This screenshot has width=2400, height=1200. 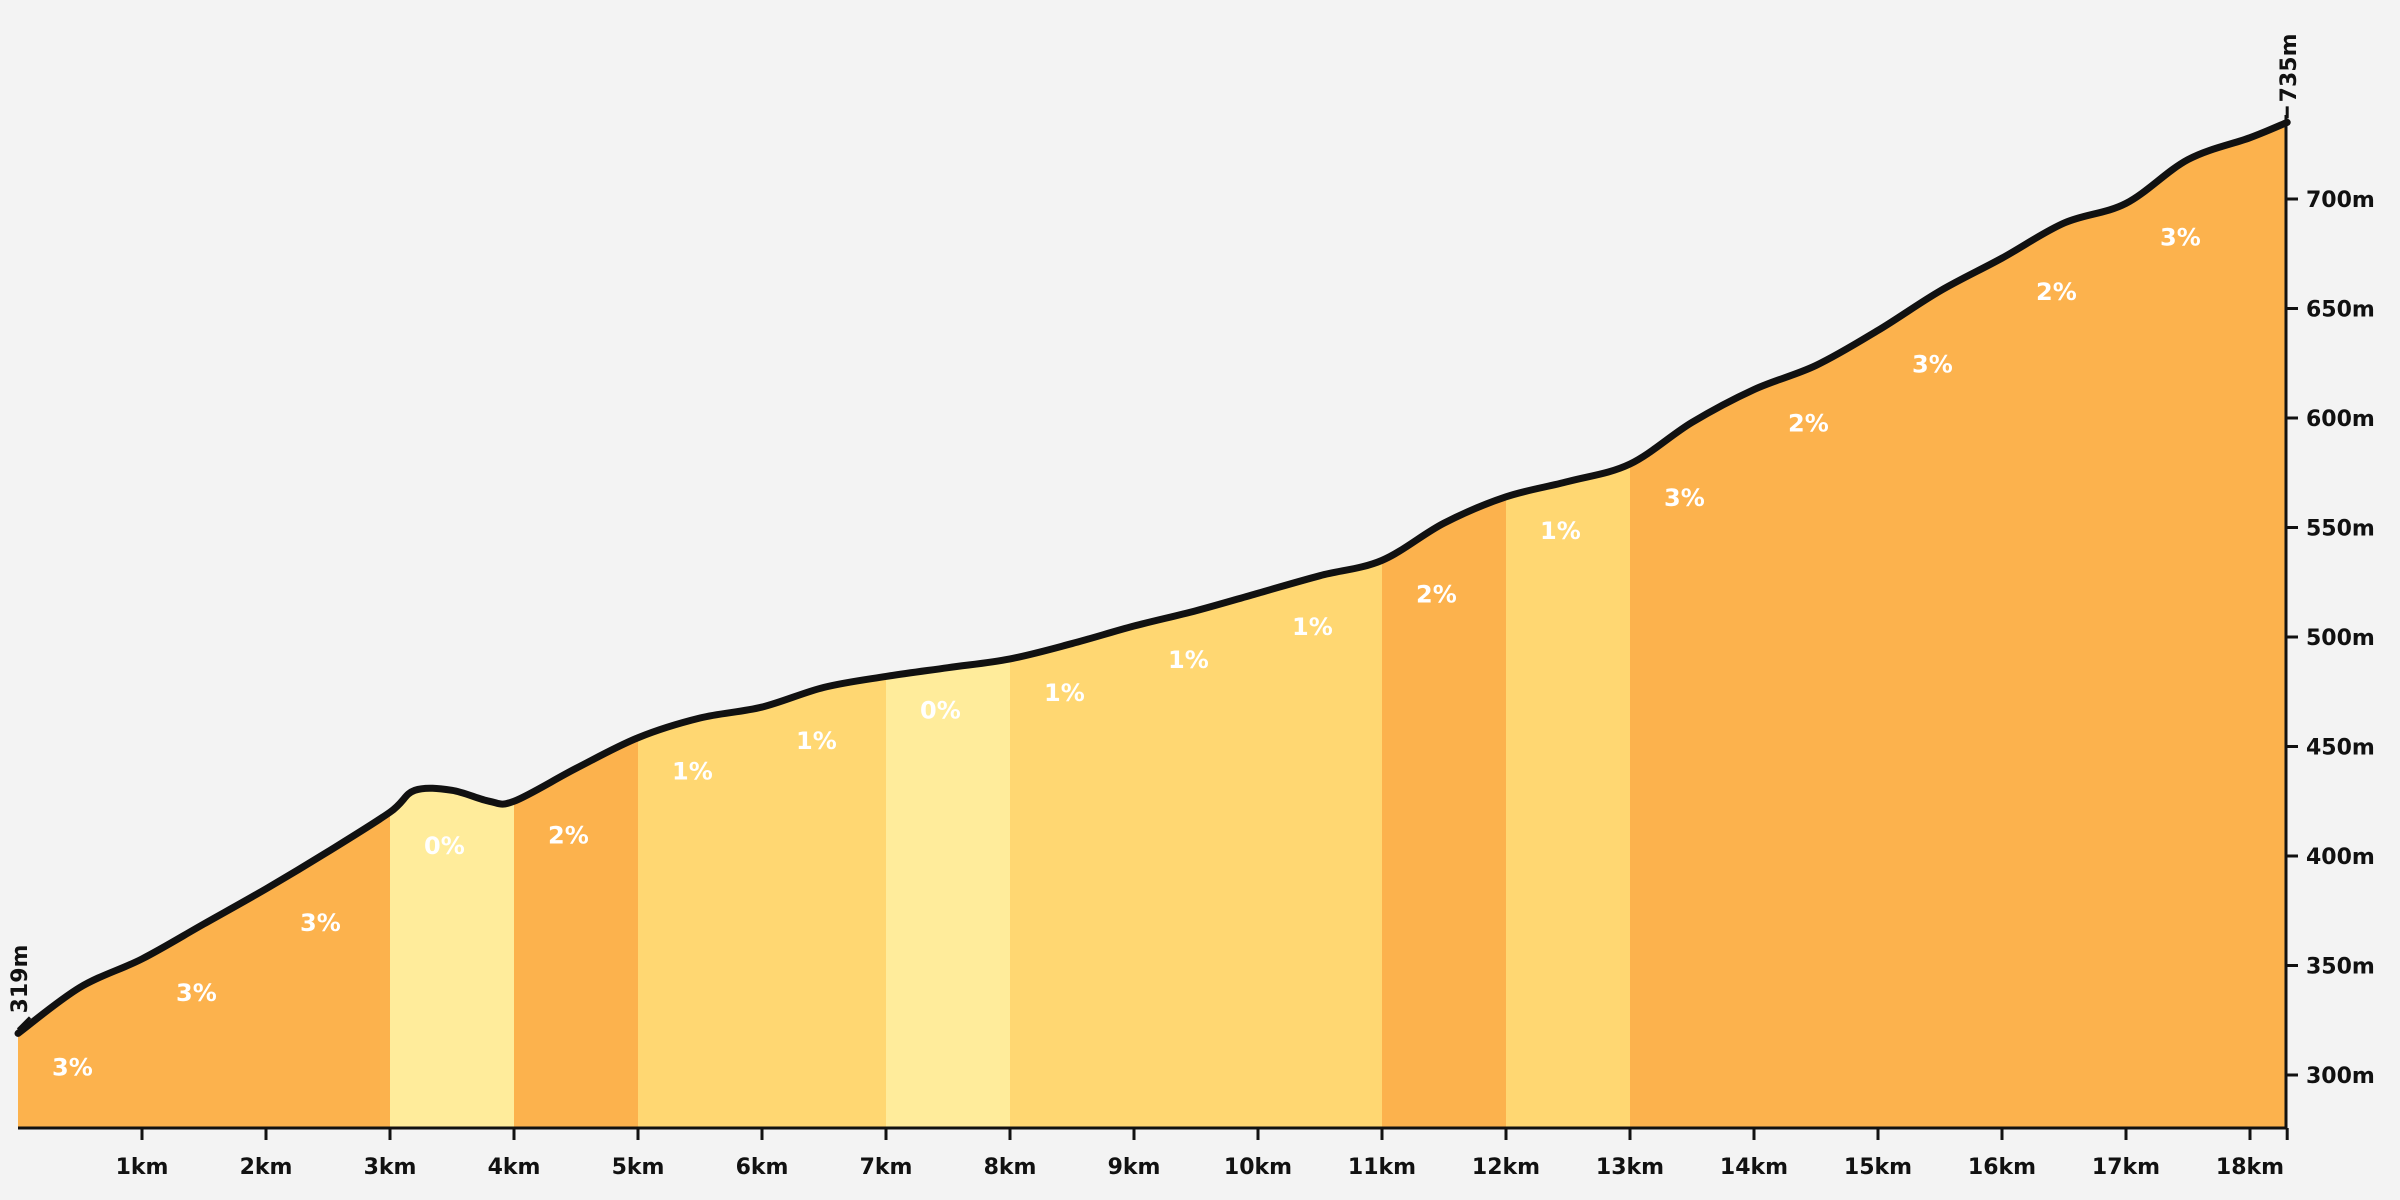 I want to click on y-tick-label: 450m, so click(x=2340, y=748).